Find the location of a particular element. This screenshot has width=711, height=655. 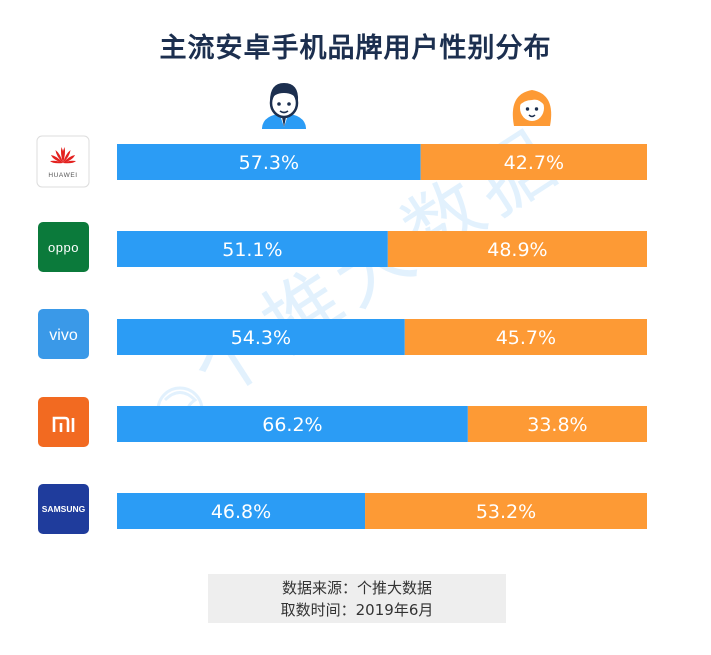

mi-glyph-icon is located at coordinates (63, 424).